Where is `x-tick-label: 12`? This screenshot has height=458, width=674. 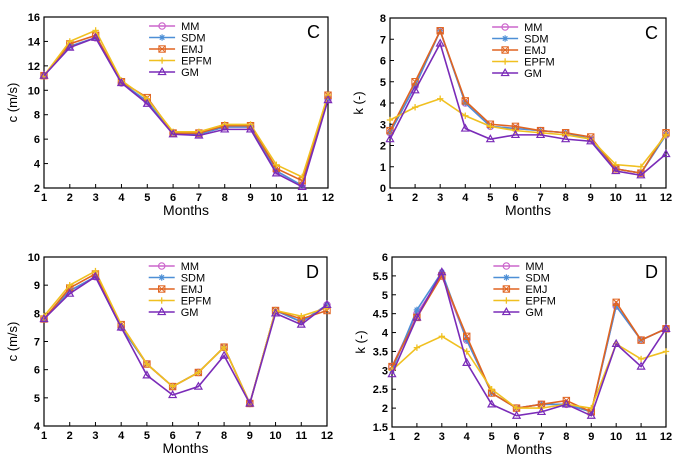
x-tick-label: 12 is located at coordinates (328, 198).